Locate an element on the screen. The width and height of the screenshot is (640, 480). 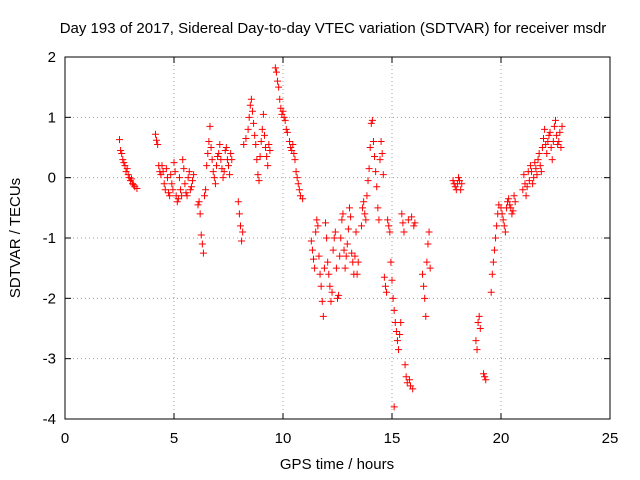
x-tick-label: 25 is located at coordinates (610, 438).